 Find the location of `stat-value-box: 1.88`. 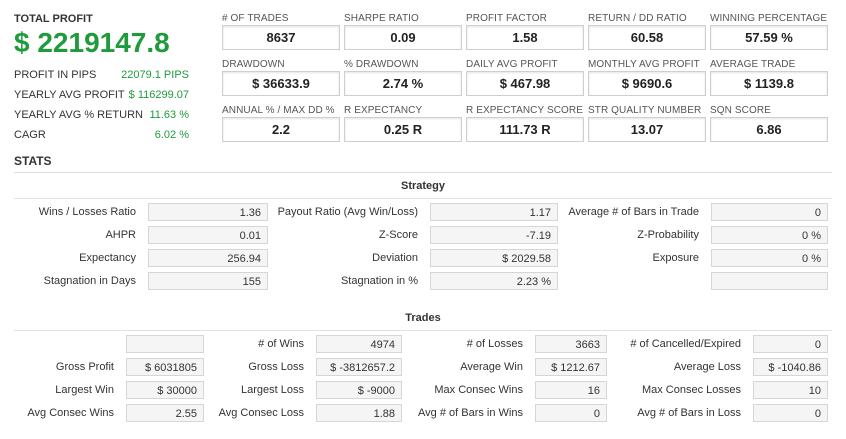

stat-value-box: 1.88 is located at coordinates (359, 413).